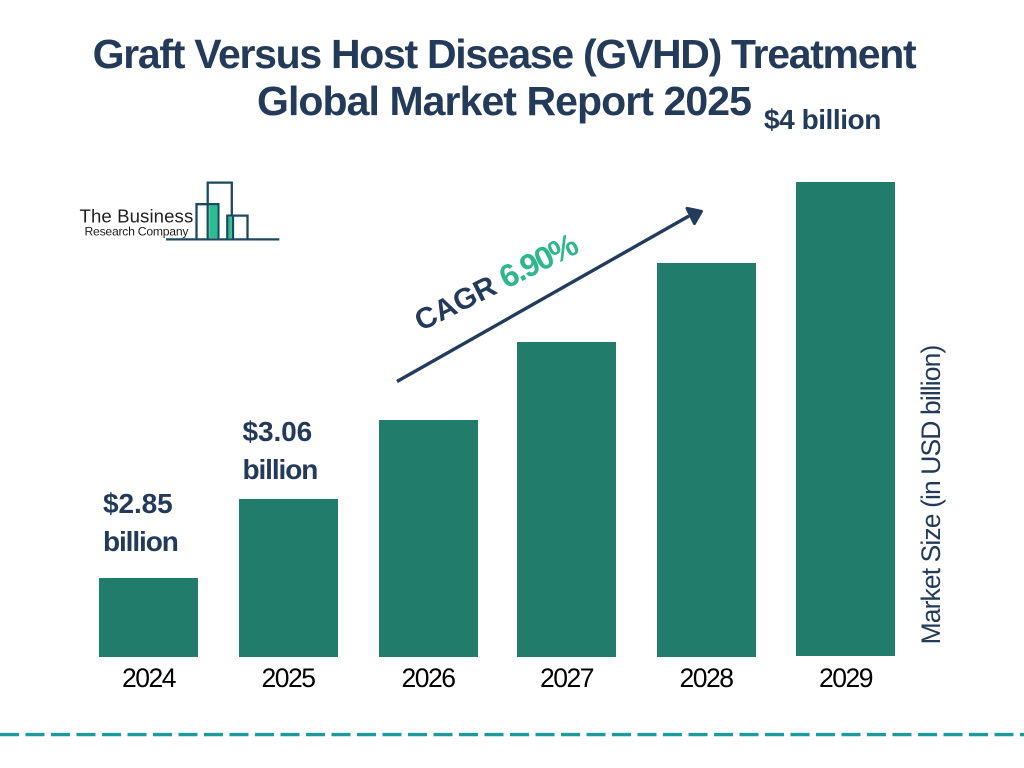  Describe the element at coordinates (137, 215) in the screenshot. I see `svg-text: The Business` at that location.